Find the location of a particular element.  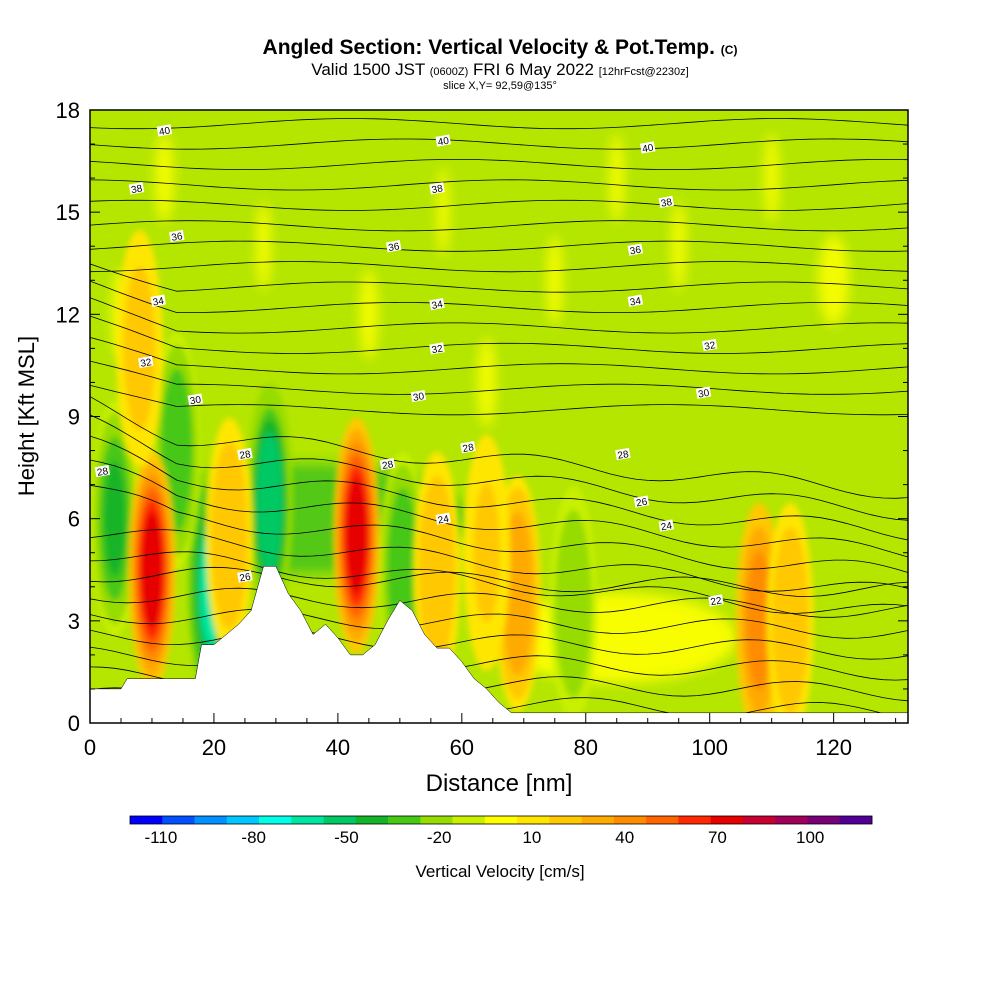

slice-info: slice X,Y= 92,59@135° is located at coordinates (500, 86).